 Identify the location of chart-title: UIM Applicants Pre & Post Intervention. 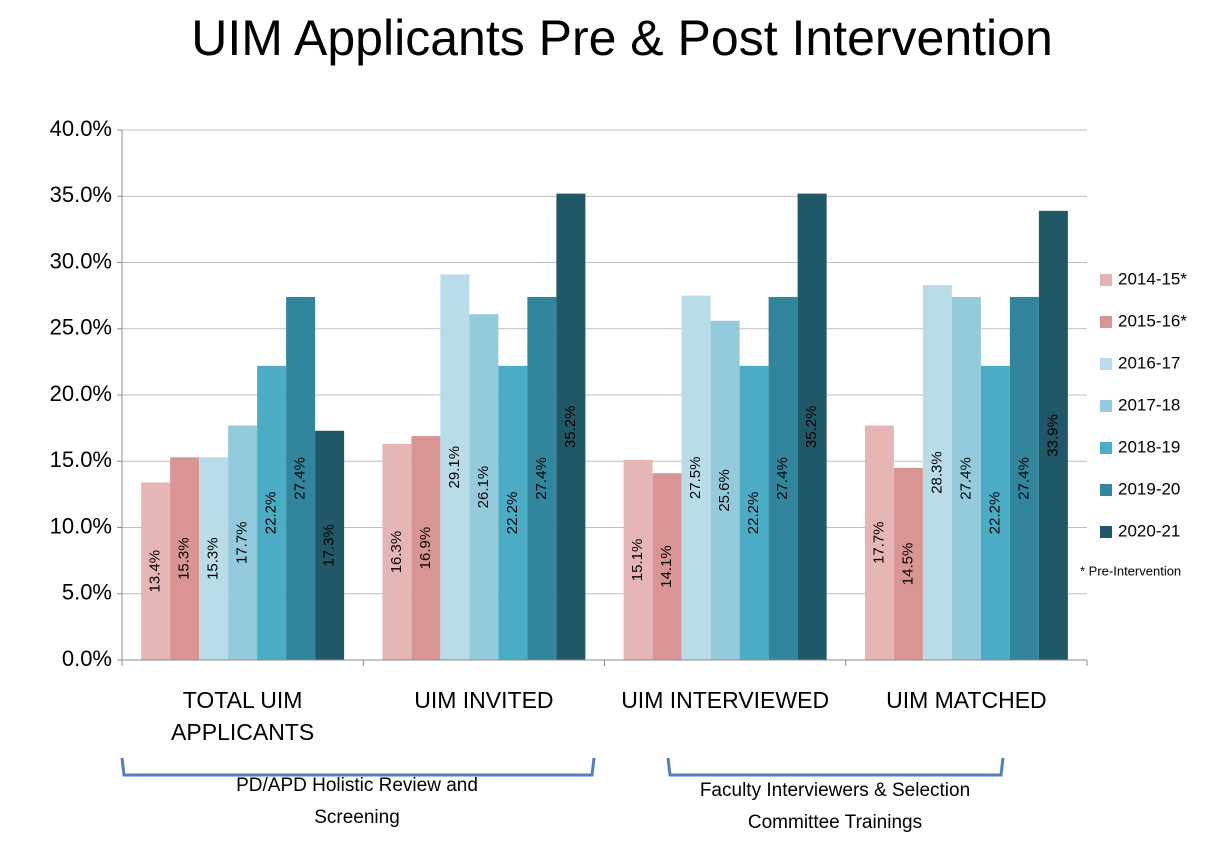
(622, 38).